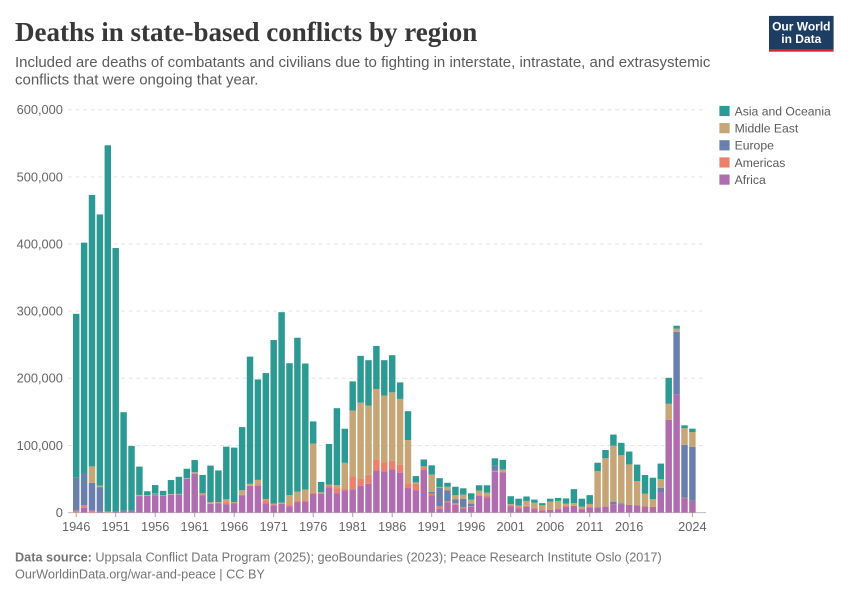 The width and height of the screenshot is (850, 605). What do you see at coordinates (140, 575) in the screenshot?
I see `svg-text:OurWorldinData.org/war-and-pea: OurWorldinData.org/war-and-peace | CC BY` at bounding box center [140, 575].